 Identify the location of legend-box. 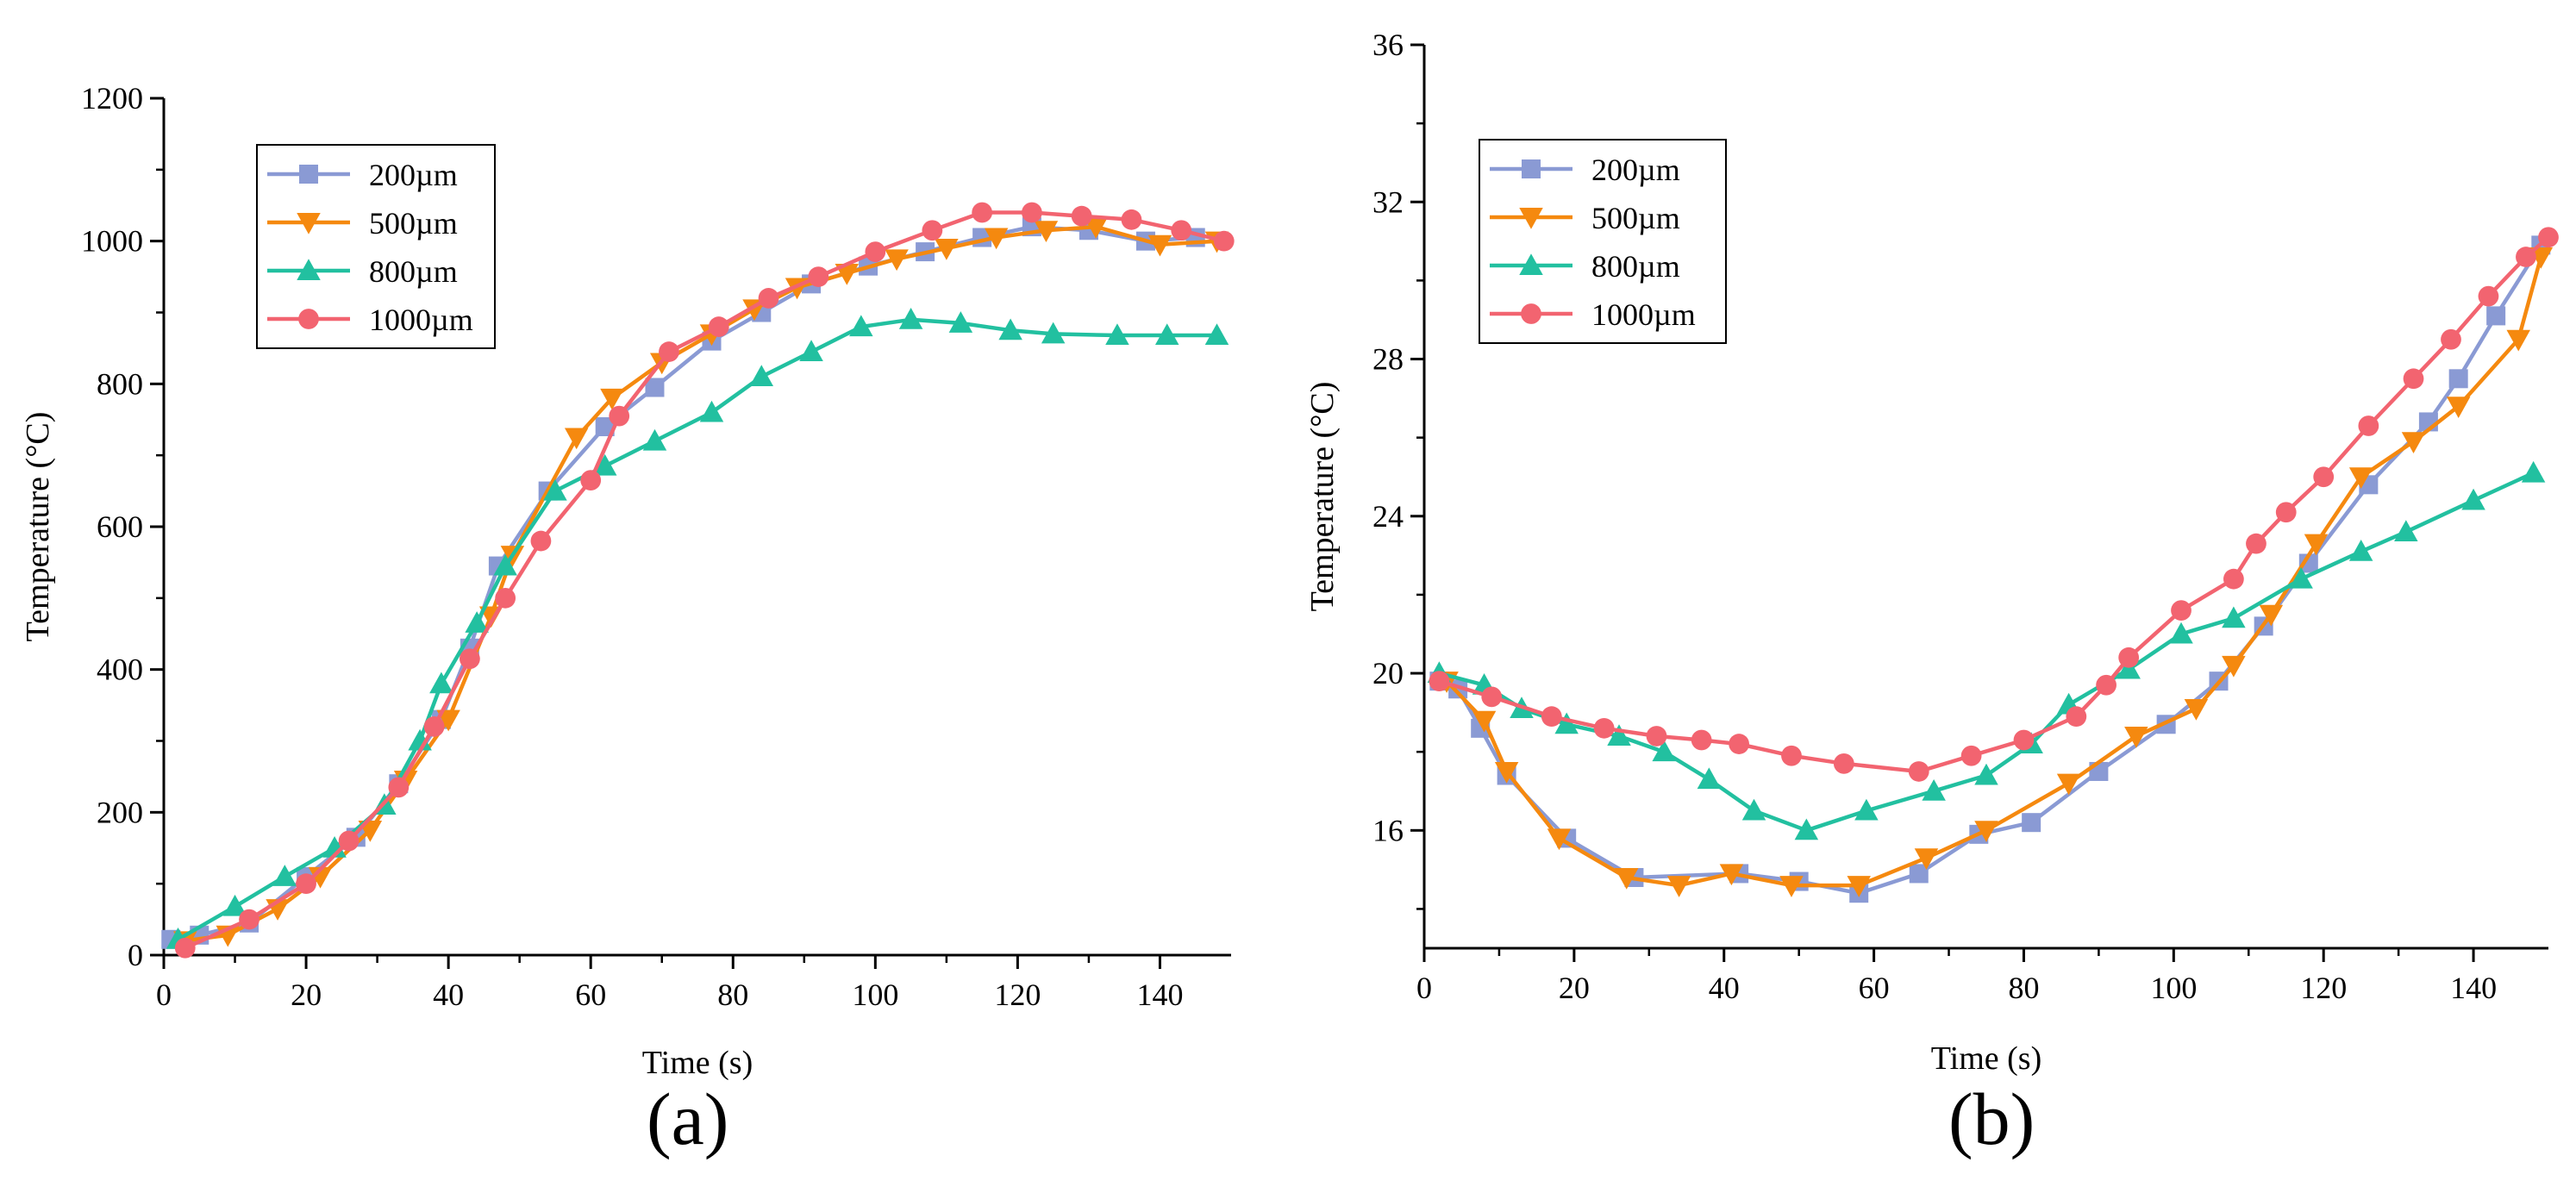
(1603, 242).